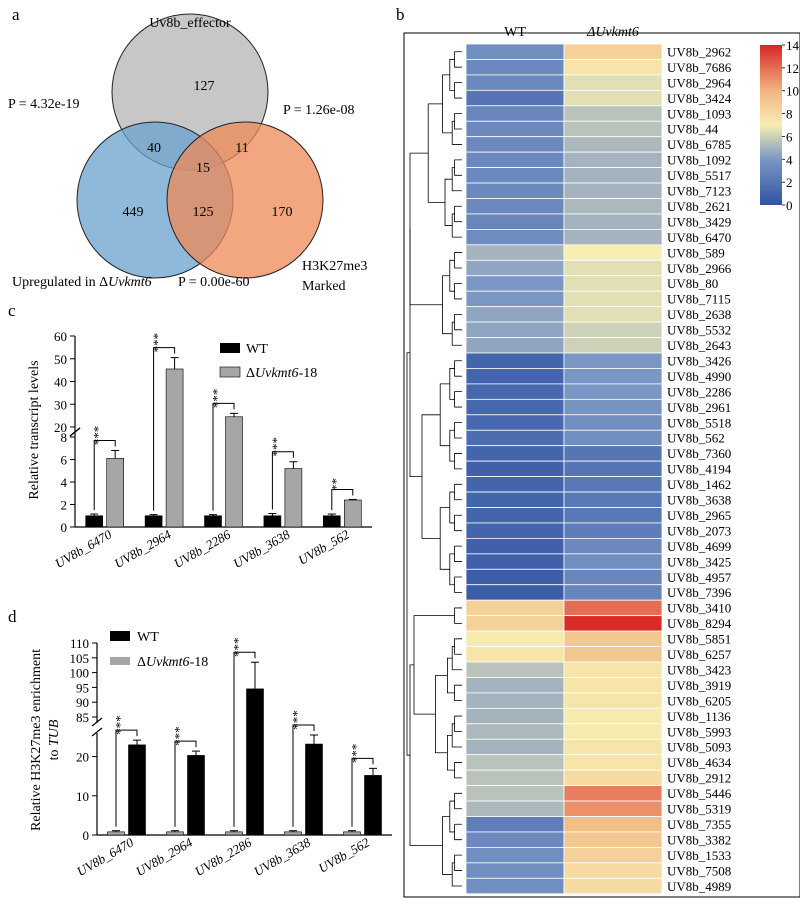 This screenshot has width=800, height=900. Describe the element at coordinates (699, 98) in the screenshot. I see `gene-label-uv8b-3424: UV8b_3424` at that location.